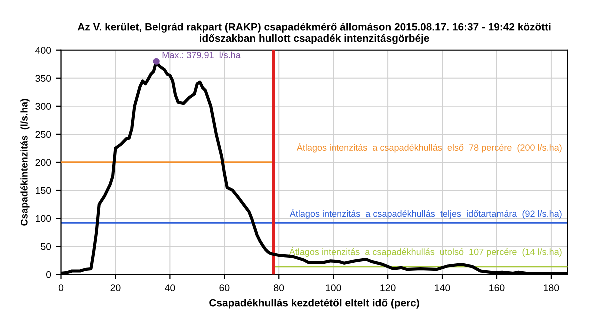 This screenshot has height=325, width=589. Describe the element at coordinates (44, 78) in the screenshot. I see `y-tick-label: 350` at that location.